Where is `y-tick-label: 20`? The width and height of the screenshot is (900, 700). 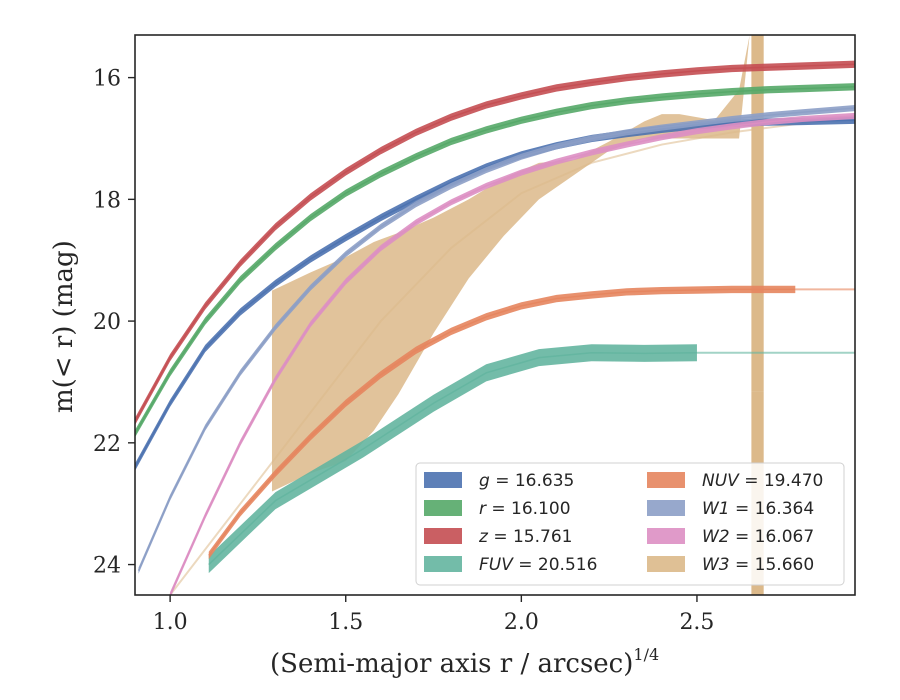 y-tick-label: 20 is located at coordinates (107, 322).